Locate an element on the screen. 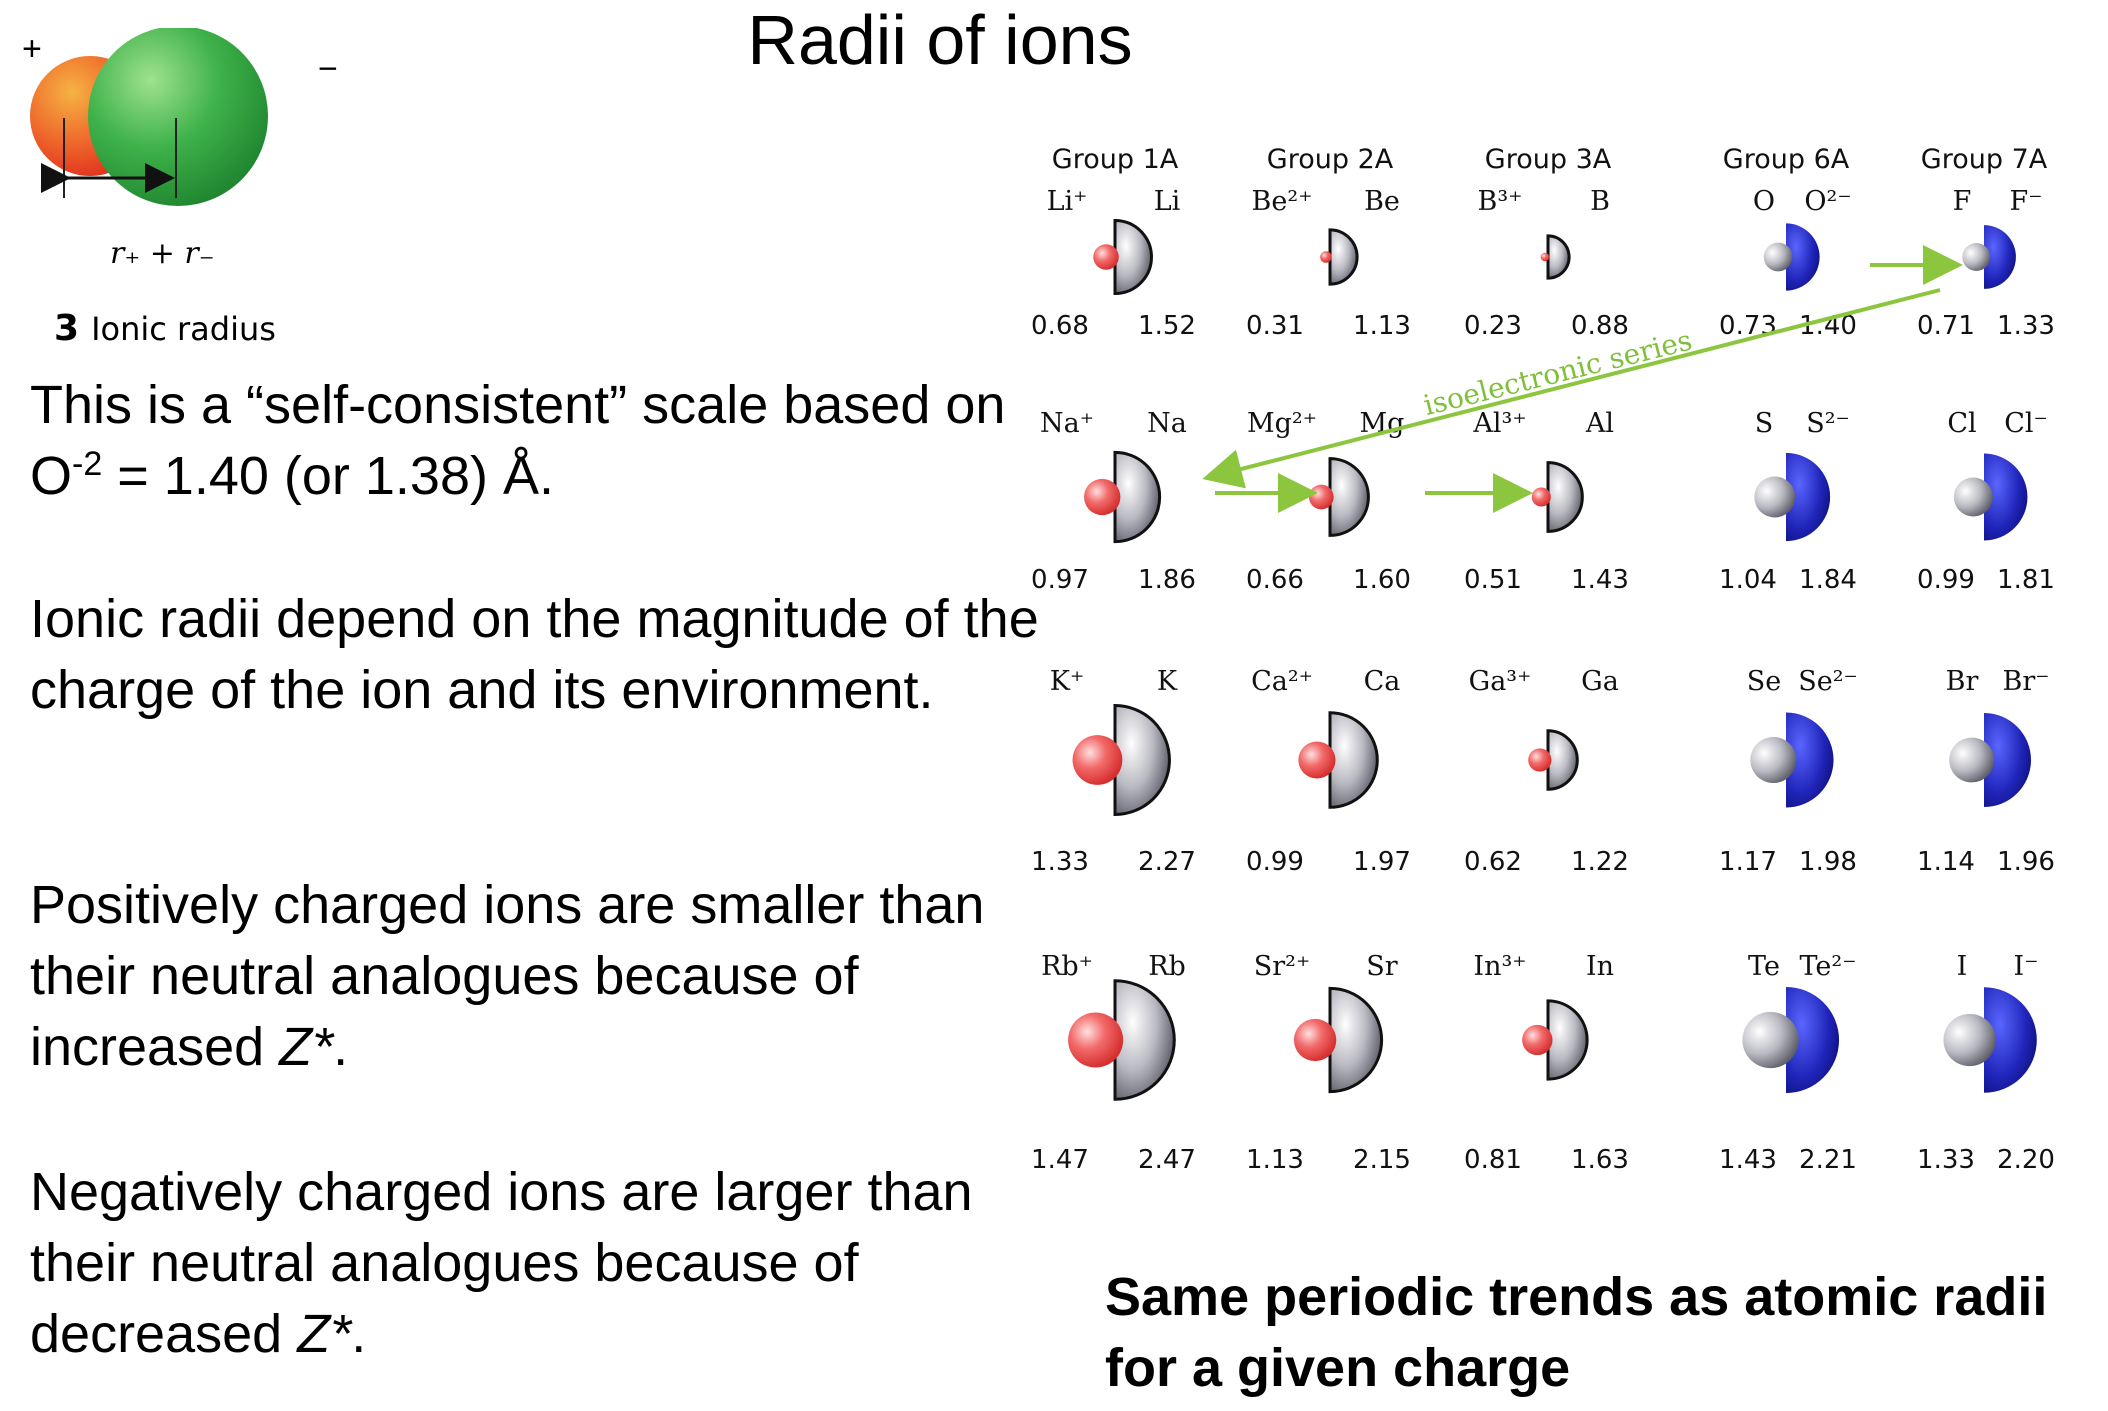  caption-number: 3 is located at coordinates (67, 328).